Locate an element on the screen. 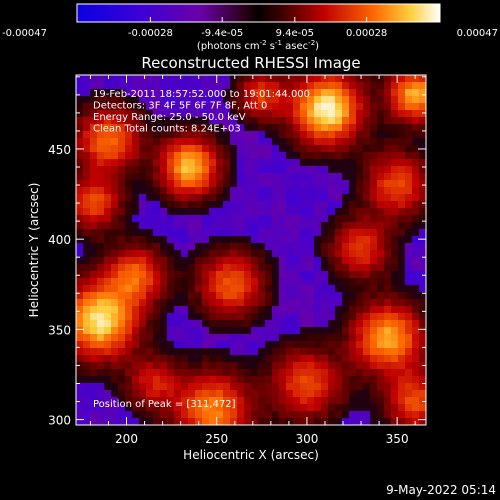 This screenshot has width=500, height=500. colorbar-tick-label: 0.00028 is located at coordinates (366, 33).